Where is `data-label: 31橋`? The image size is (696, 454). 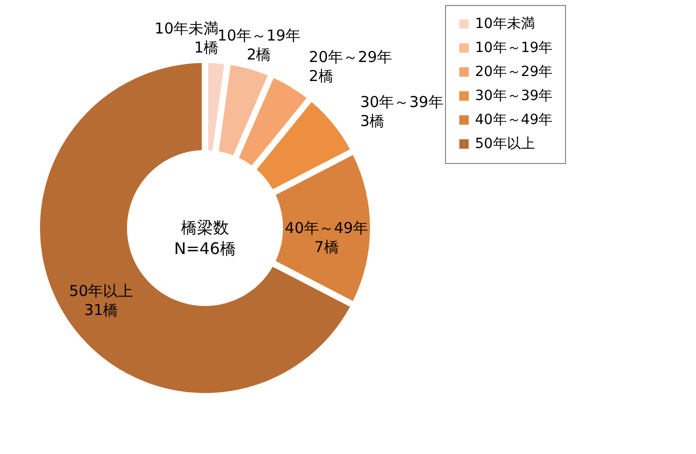
data-label: 31橋 is located at coordinates (101, 310).